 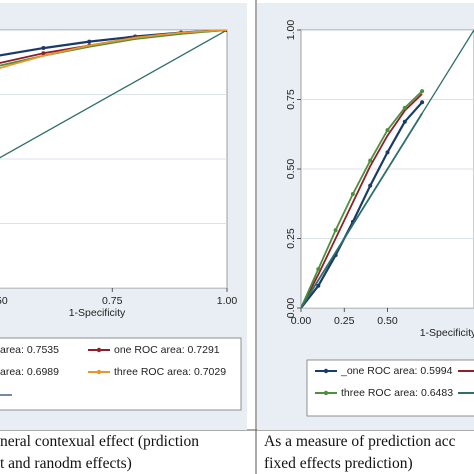 What do you see at coordinates (4, 301) in the screenshot?
I see `left-xtick-label-0: 0.50` at bounding box center [4, 301].